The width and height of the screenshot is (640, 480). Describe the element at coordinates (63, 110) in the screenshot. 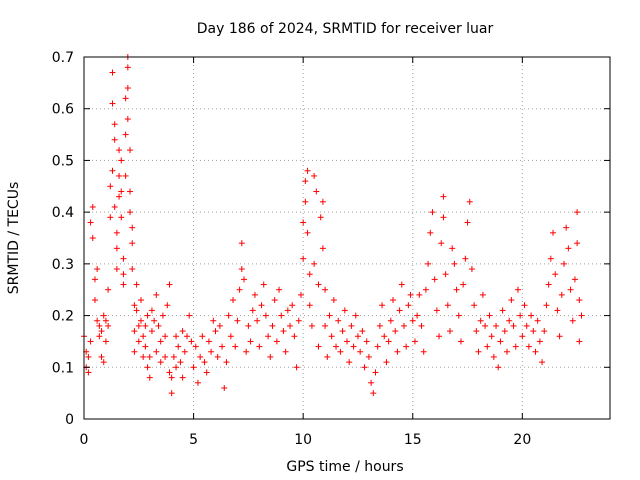

I see `y-tick-label: 0.6` at that location.